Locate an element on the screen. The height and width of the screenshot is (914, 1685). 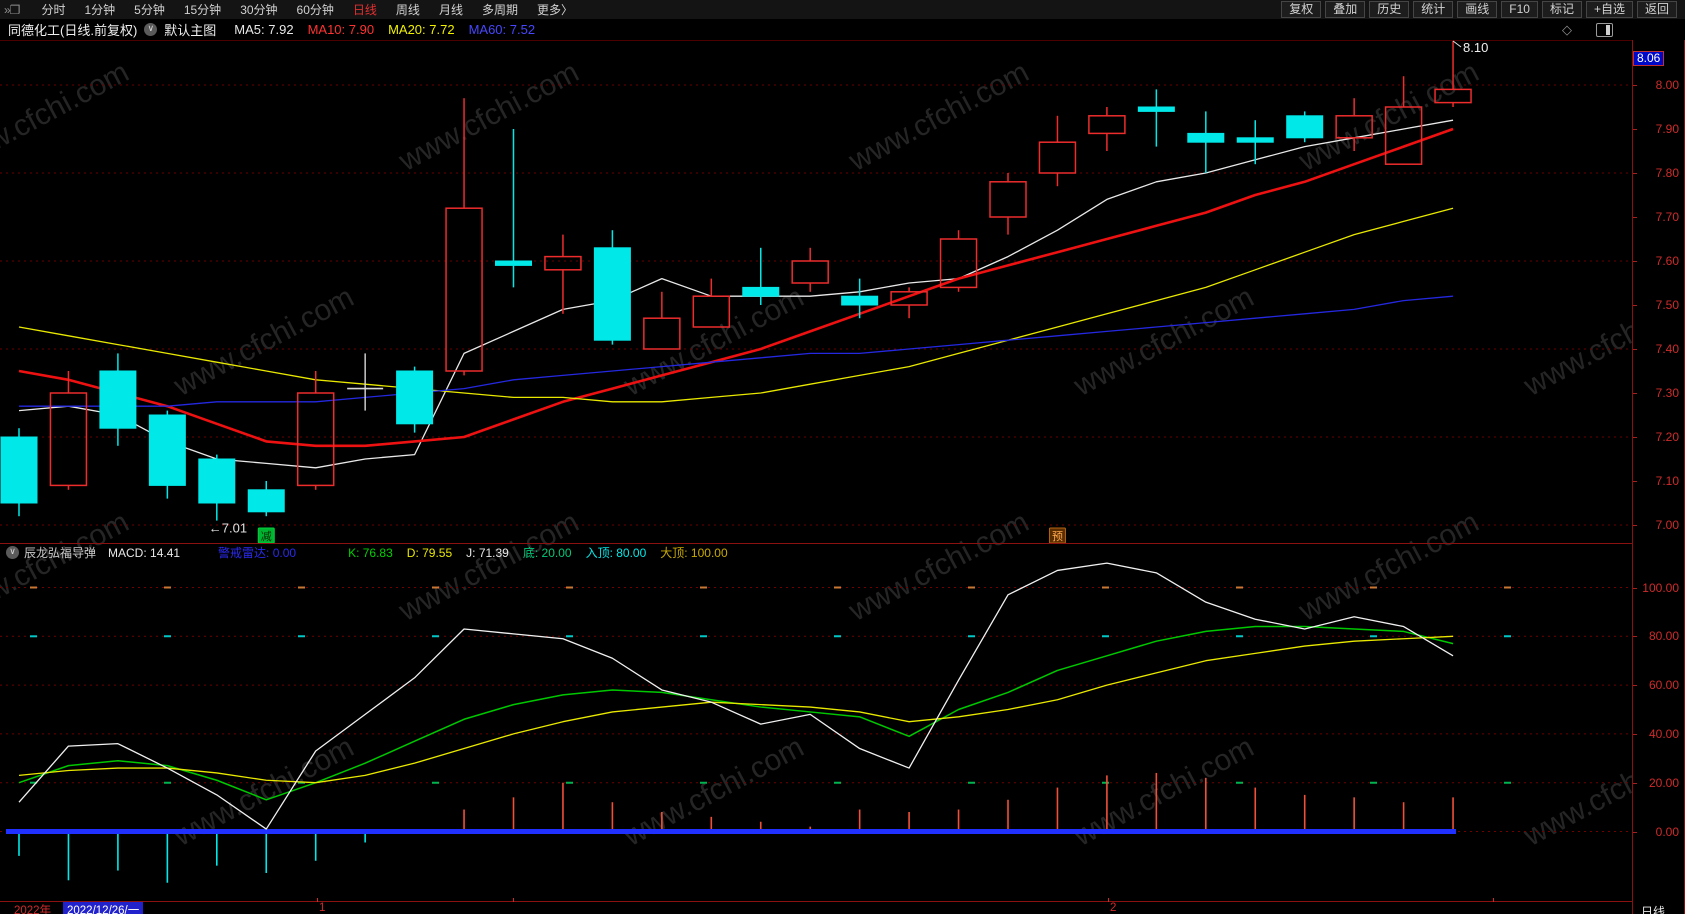
stock-title: 同德化工(日线.前复权) is located at coordinates (73, 30).